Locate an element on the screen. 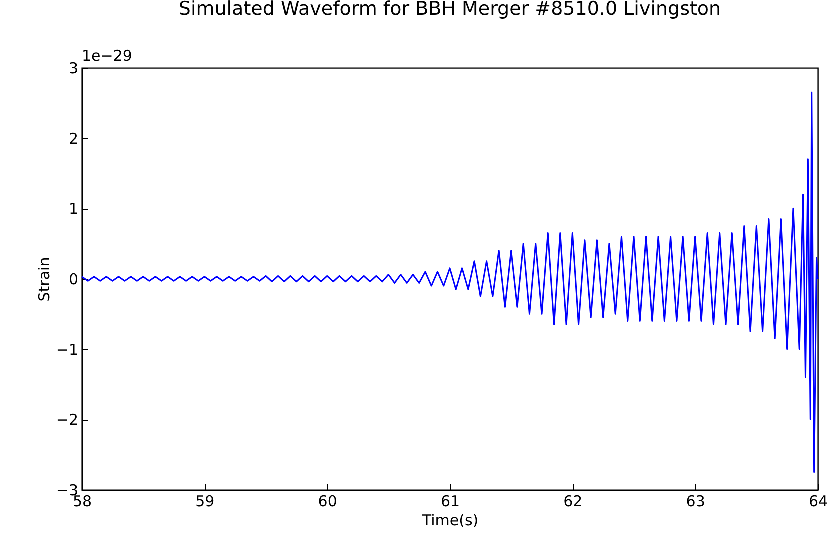 The image size is (835, 552). x-tick-label: 63 is located at coordinates (696, 501).